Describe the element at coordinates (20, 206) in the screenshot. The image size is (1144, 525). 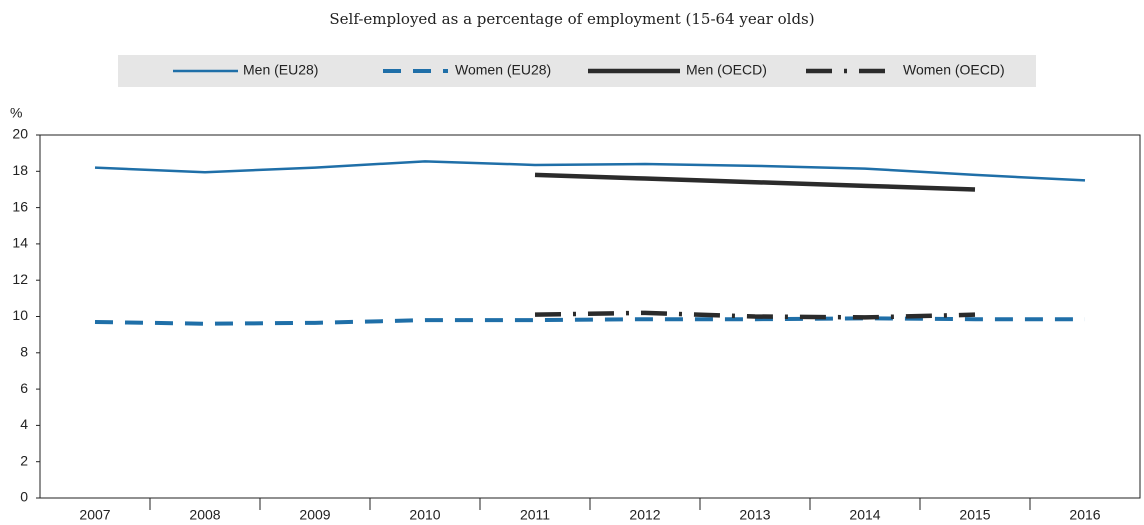
I see `y-tick-label: 16` at that location.